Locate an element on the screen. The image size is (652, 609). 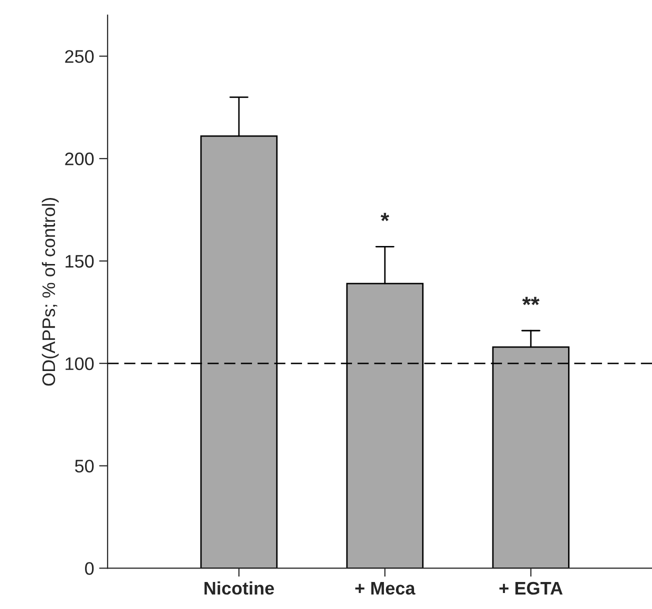
y-tick-label: 150 is located at coordinates (80, 261).